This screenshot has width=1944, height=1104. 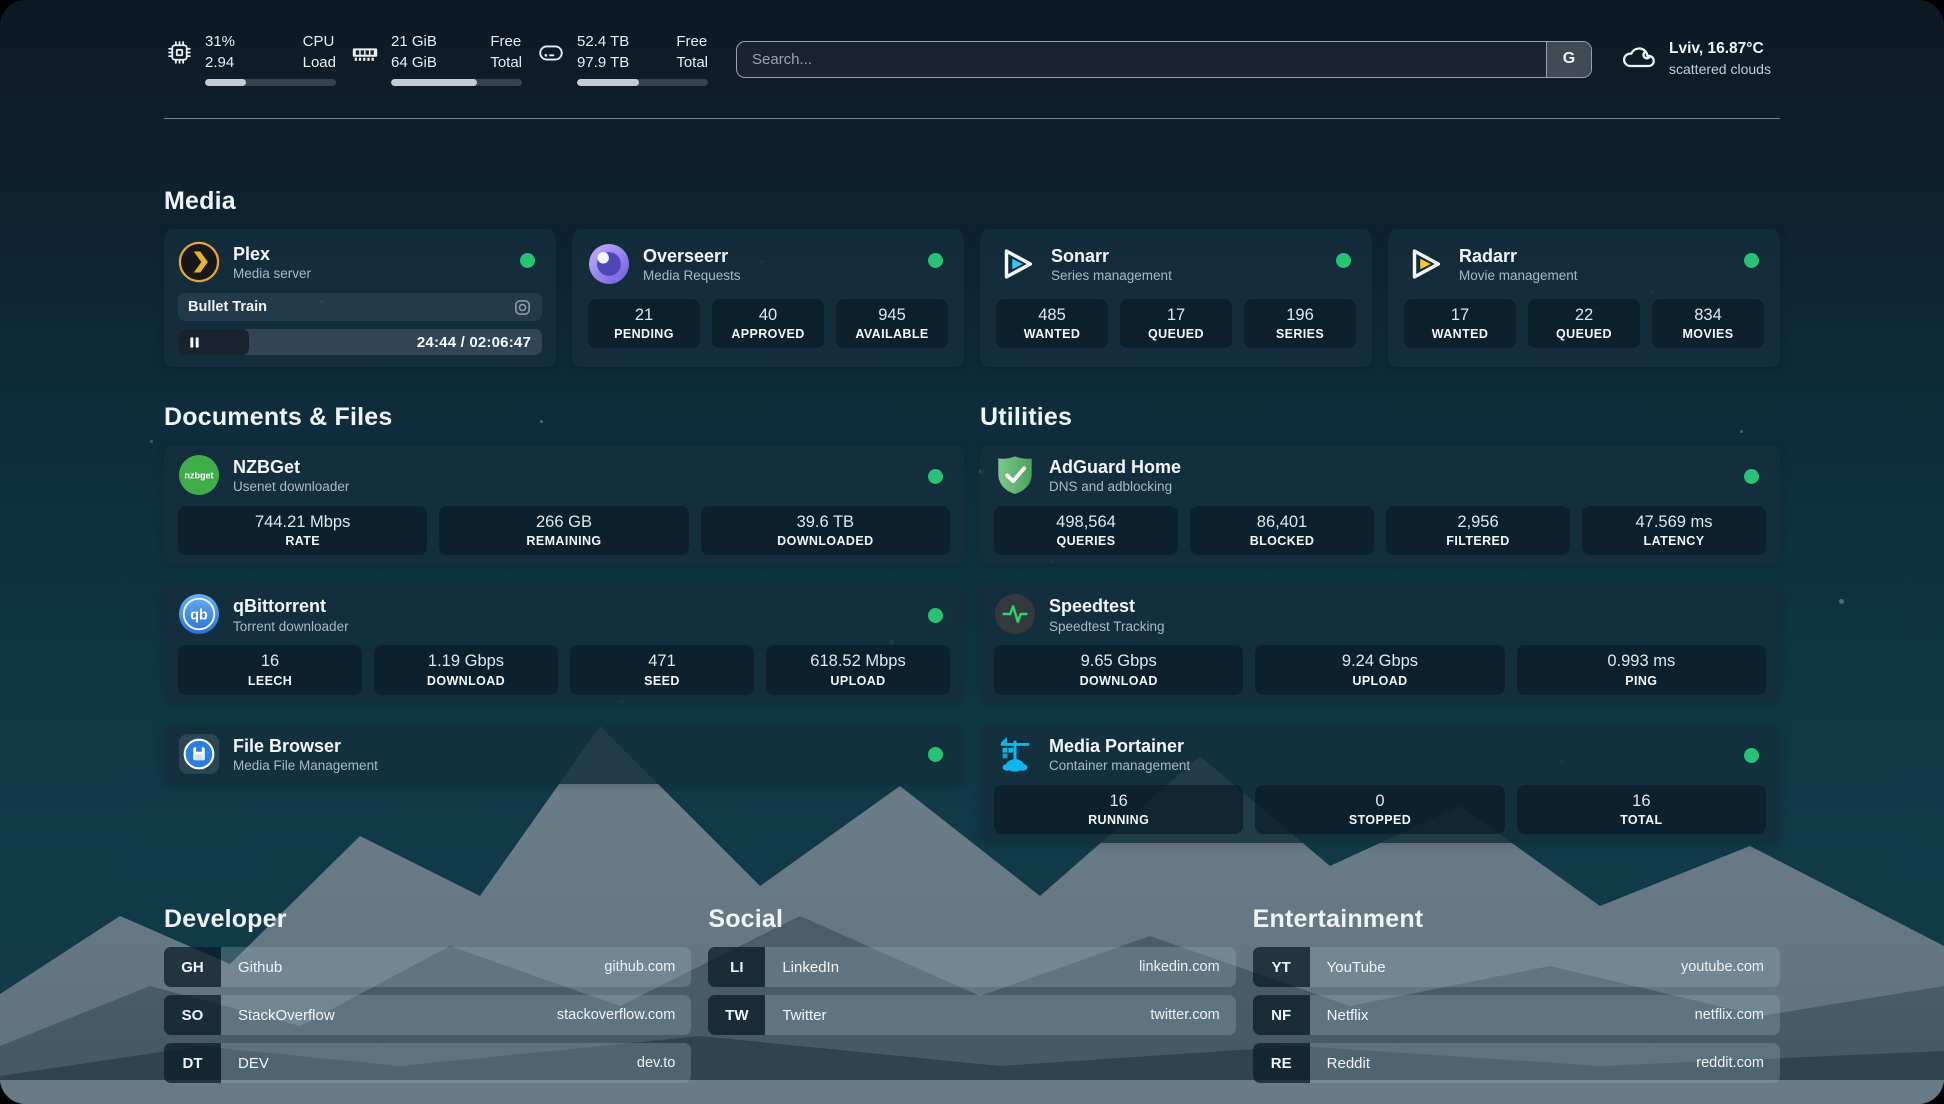 I want to click on bookmark-name: LinkedIn, so click(x=811, y=967).